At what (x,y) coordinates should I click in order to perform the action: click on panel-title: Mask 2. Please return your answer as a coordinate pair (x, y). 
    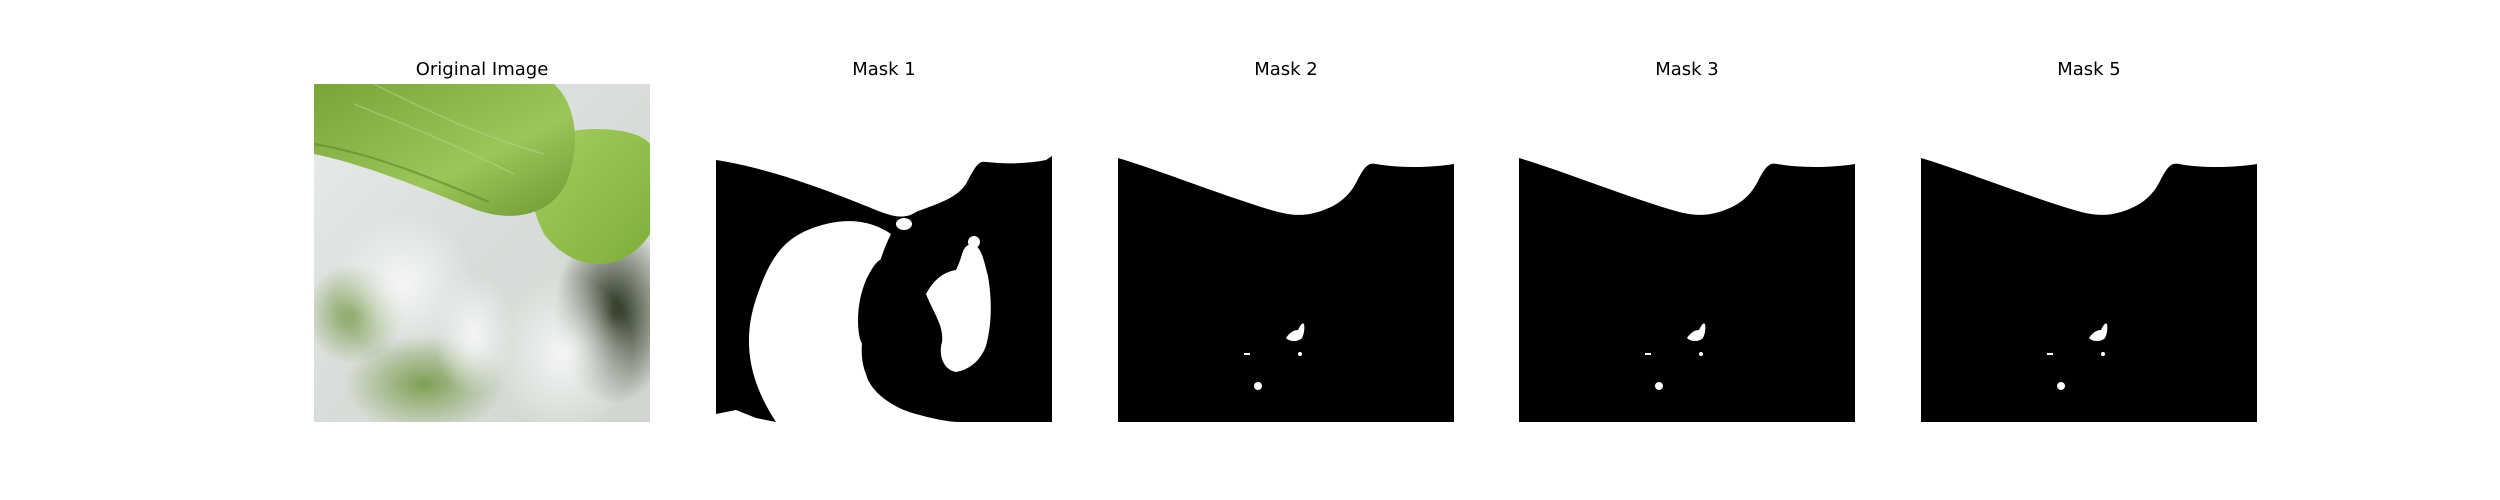
    Looking at the image, I should click on (1286, 69).